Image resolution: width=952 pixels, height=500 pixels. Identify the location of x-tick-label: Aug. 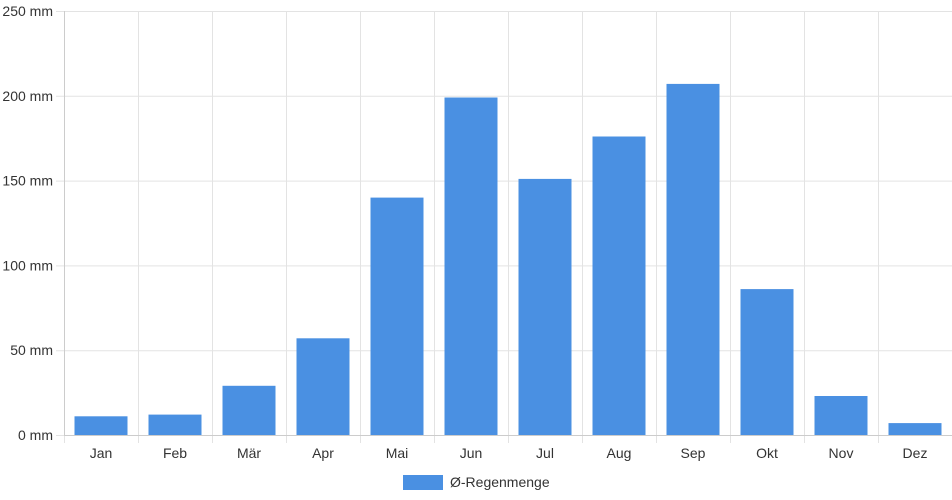
(619, 453).